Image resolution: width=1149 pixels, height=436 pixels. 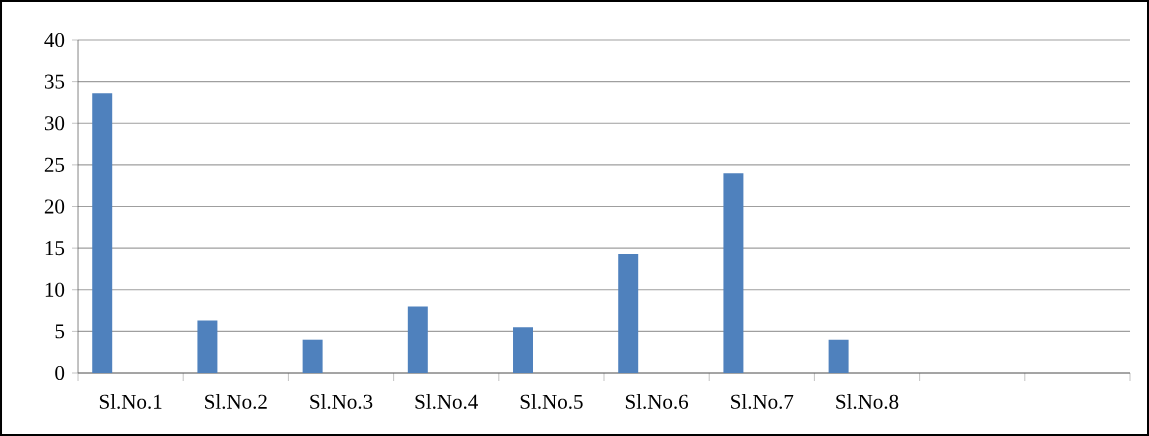 What do you see at coordinates (551, 401) in the screenshot?
I see `x-tick-label: Sl.No.5` at bounding box center [551, 401].